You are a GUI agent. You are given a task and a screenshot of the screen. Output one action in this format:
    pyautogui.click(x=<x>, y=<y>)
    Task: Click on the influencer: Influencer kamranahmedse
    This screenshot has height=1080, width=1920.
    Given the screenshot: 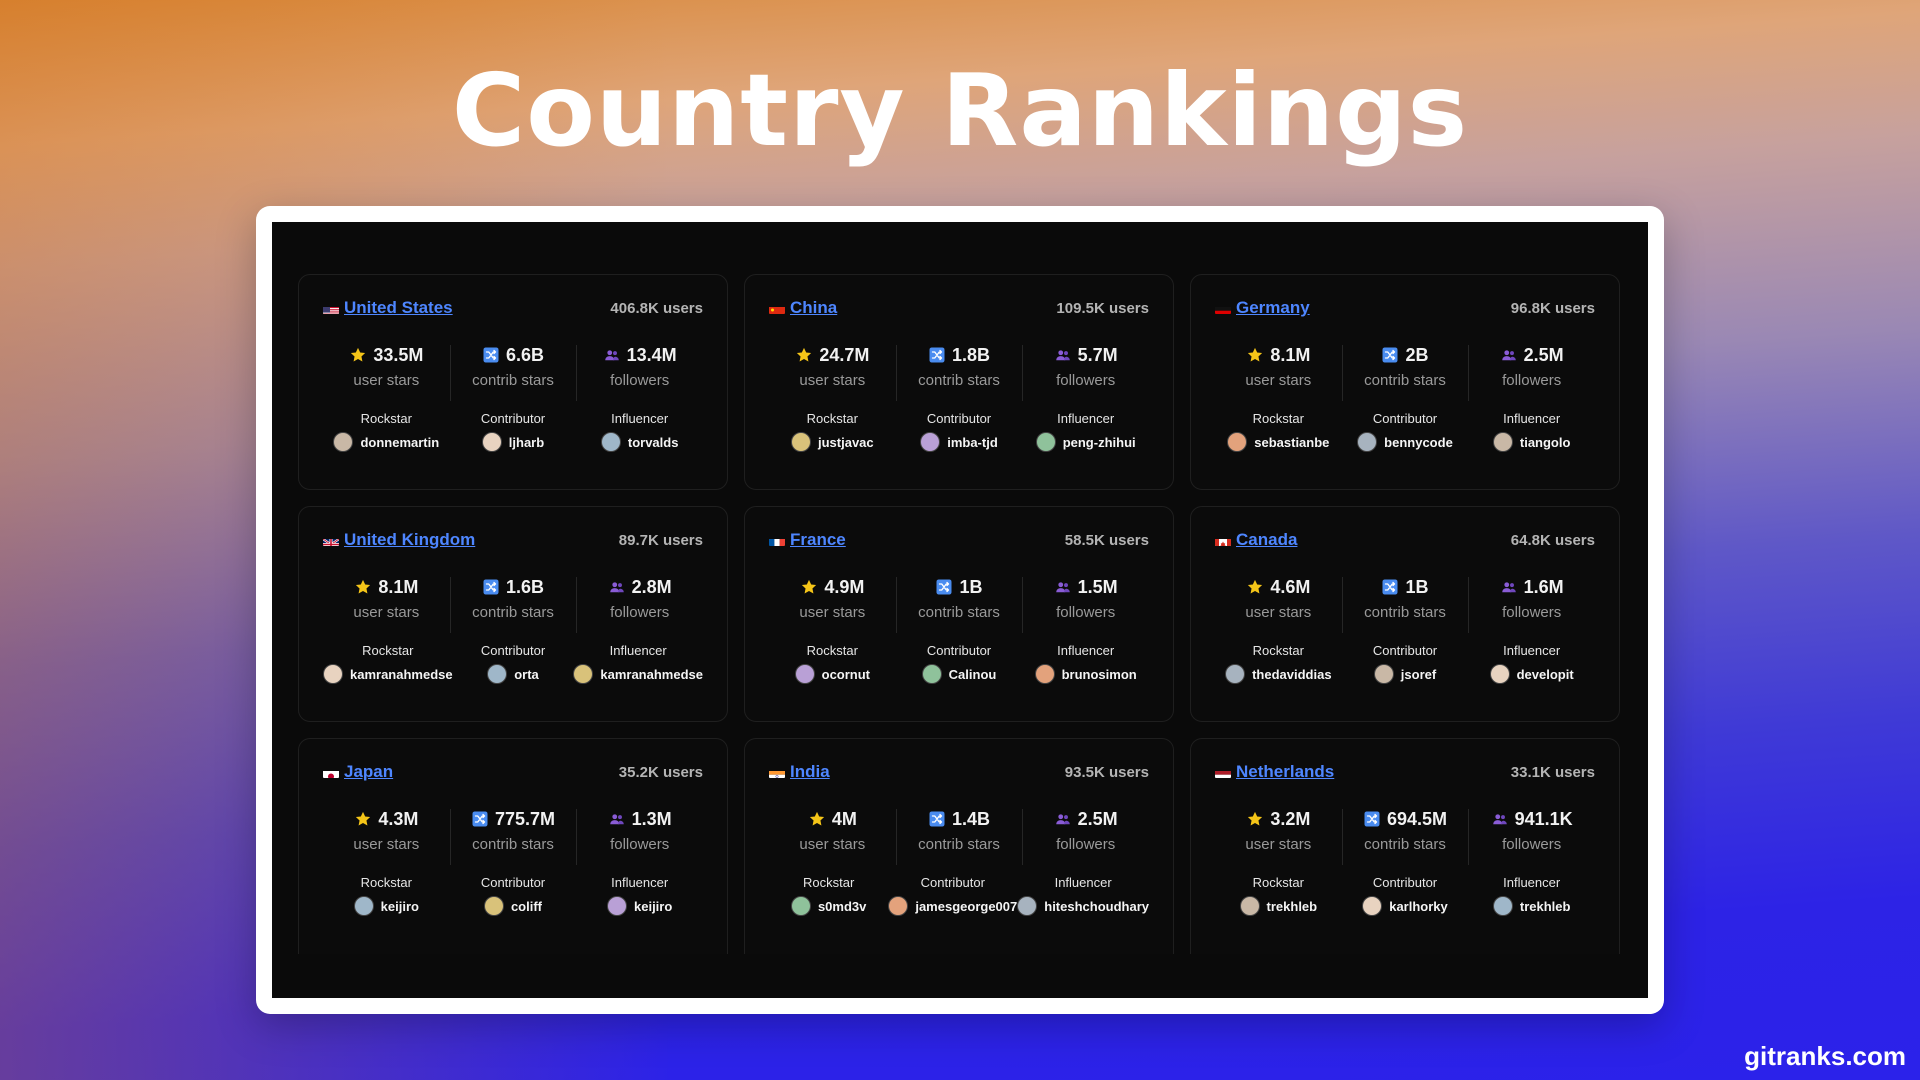 What is the action you would take?
    pyautogui.click(x=638, y=663)
    